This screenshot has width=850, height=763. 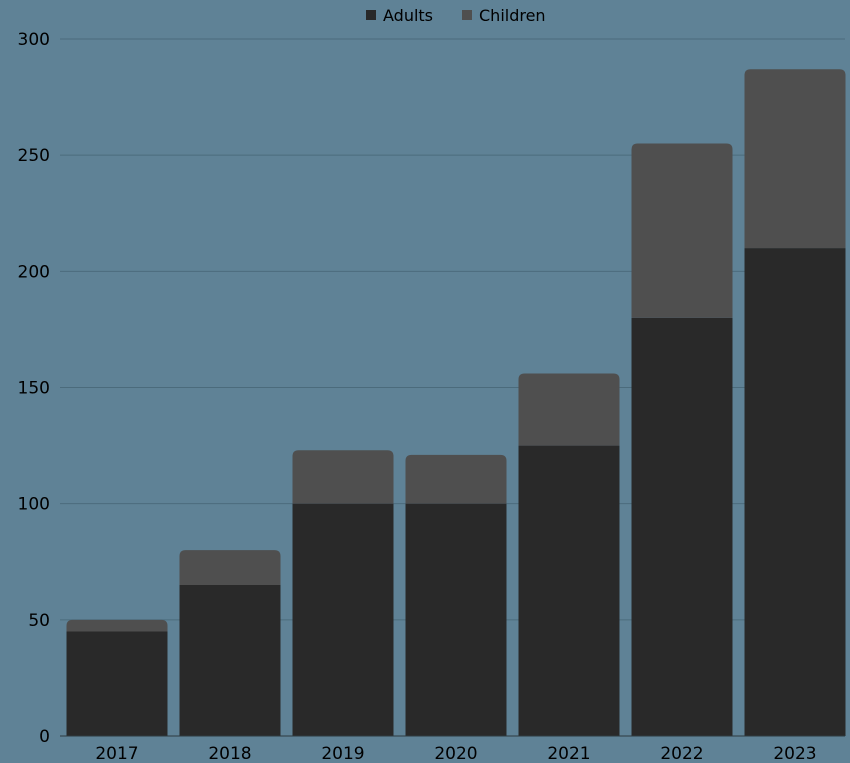 What do you see at coordinates (343, 477) in the screenshot?
I see `bar-children-2019` at bounding box center [343, 477].